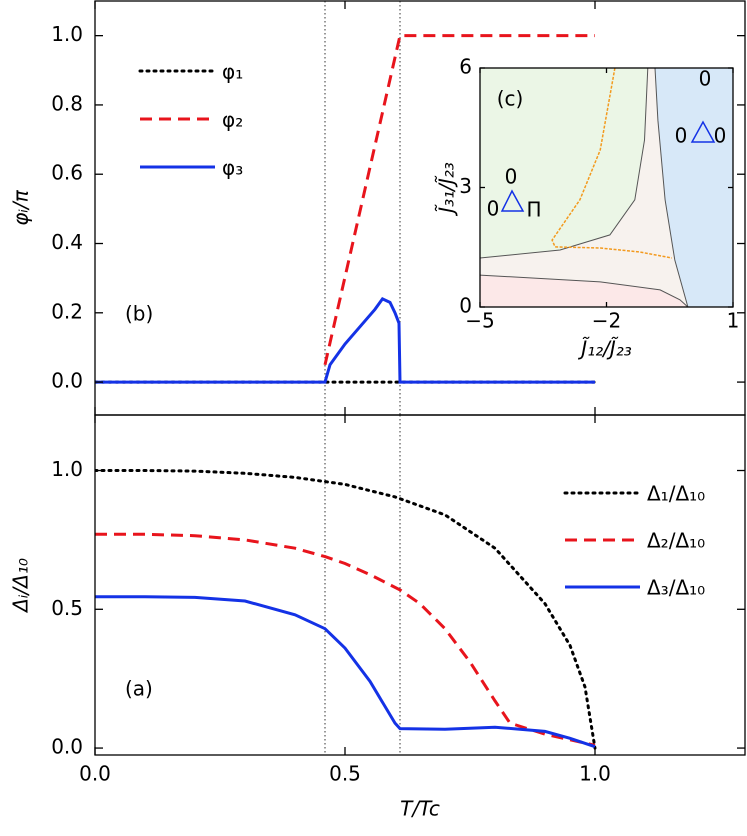  I want to click on legend-label: Δ₂/Δ₁₀, so click(676, 541).